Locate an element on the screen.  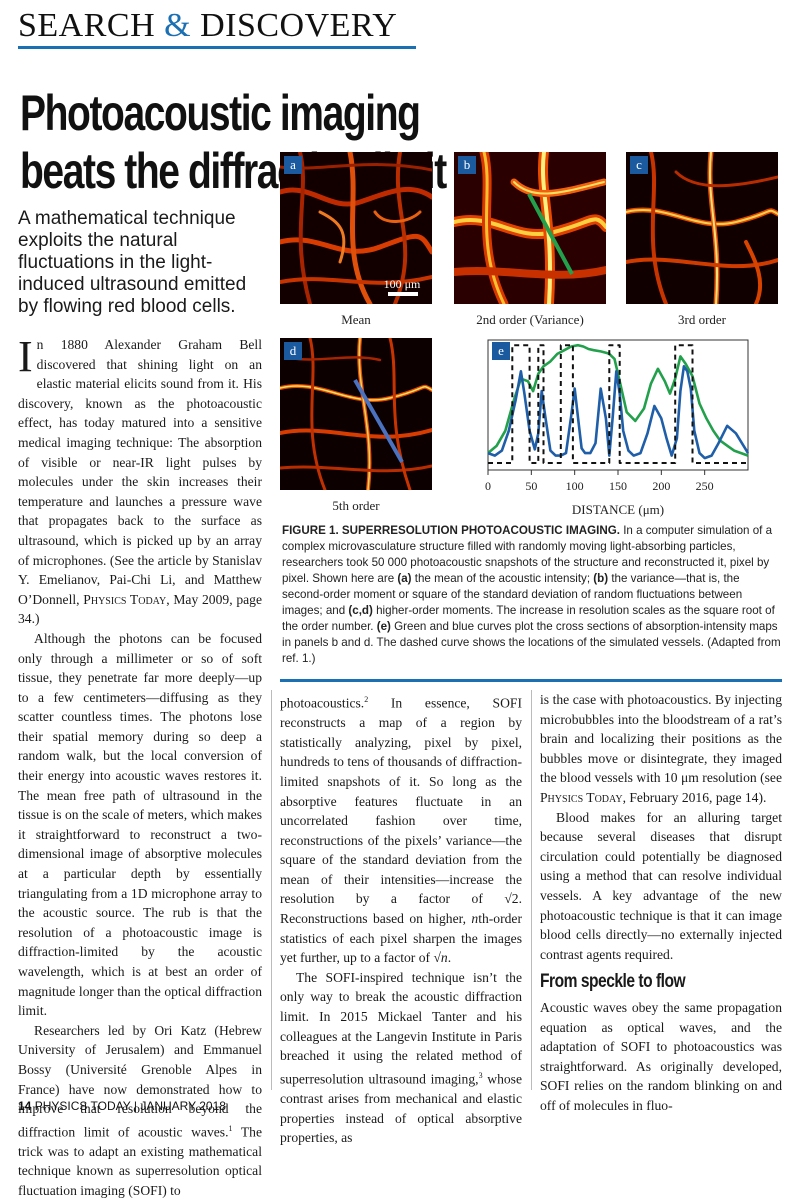
figure-panel-e: 0 50 100 150 200 250 DISTANCE (μm) e is located at coordinates (632, 429).